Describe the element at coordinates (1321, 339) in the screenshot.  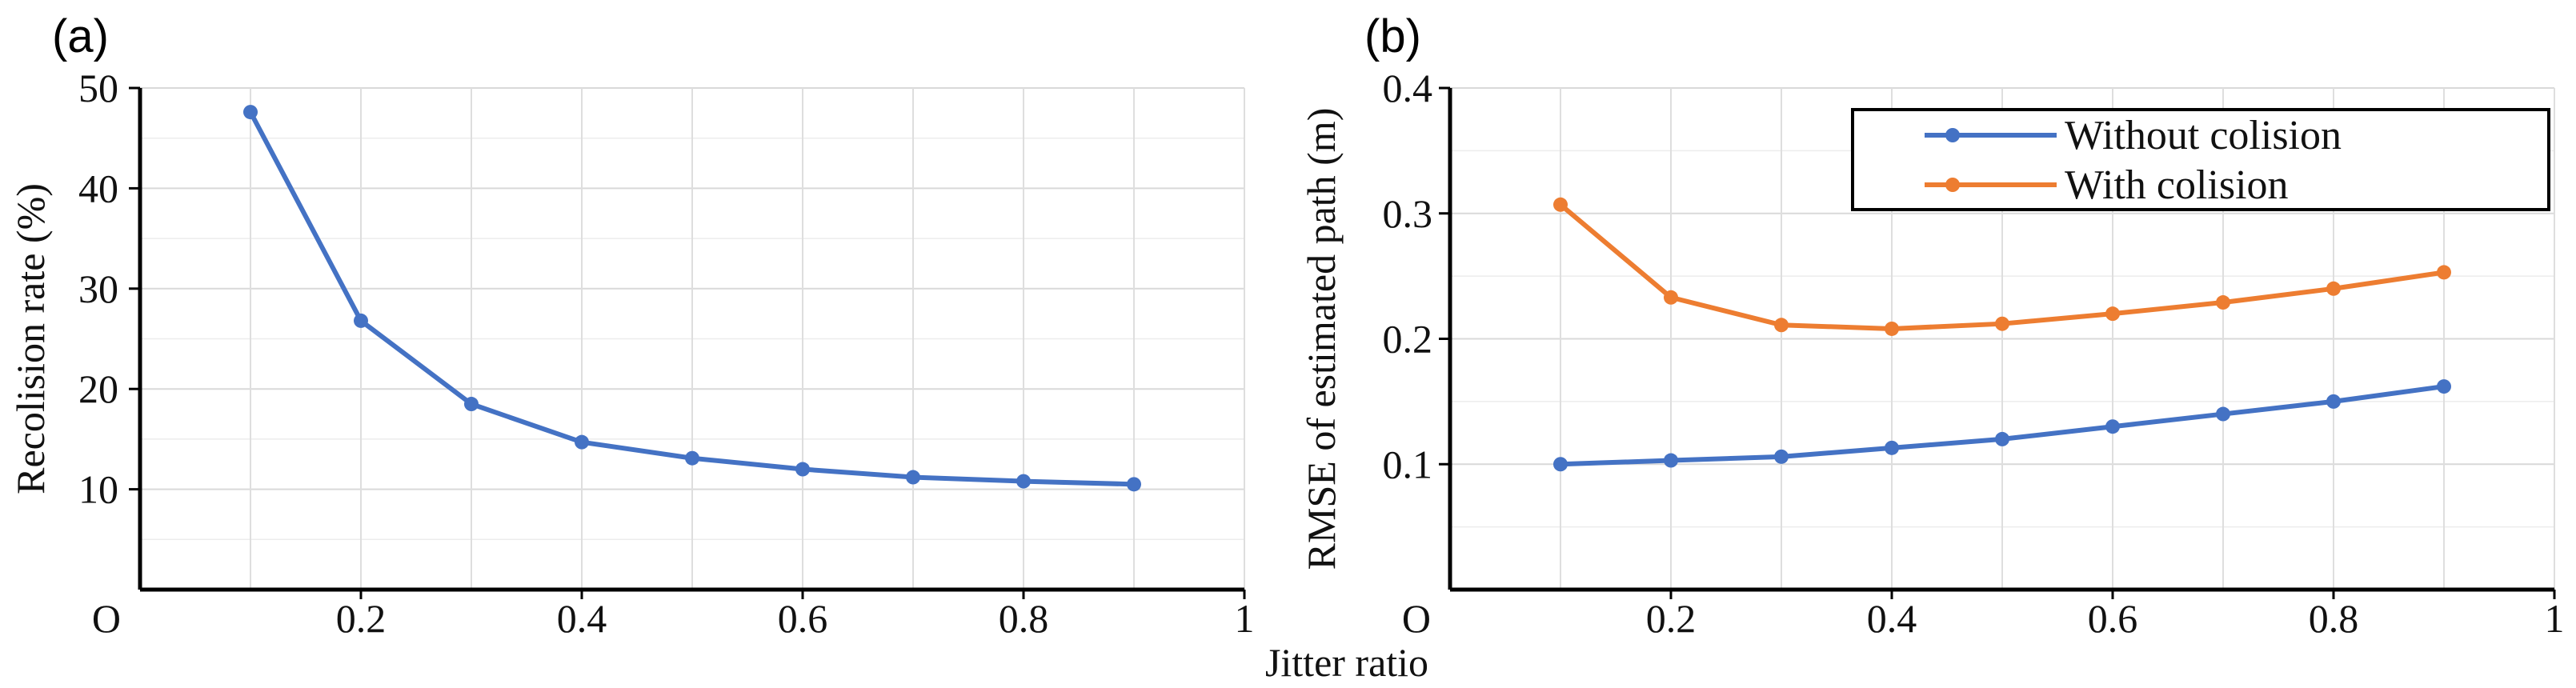
I see `y-axis-title: RMSE of estimated path (m)` at that location.